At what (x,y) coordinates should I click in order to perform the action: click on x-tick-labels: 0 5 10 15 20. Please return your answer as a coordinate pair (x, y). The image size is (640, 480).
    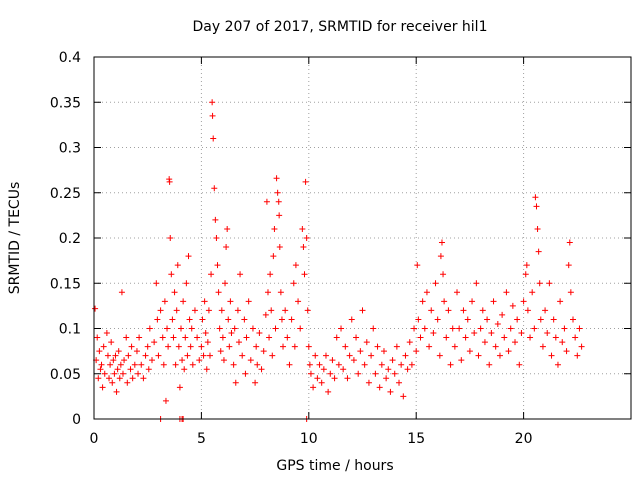
    Looking at the image, I should click on (311, 439).